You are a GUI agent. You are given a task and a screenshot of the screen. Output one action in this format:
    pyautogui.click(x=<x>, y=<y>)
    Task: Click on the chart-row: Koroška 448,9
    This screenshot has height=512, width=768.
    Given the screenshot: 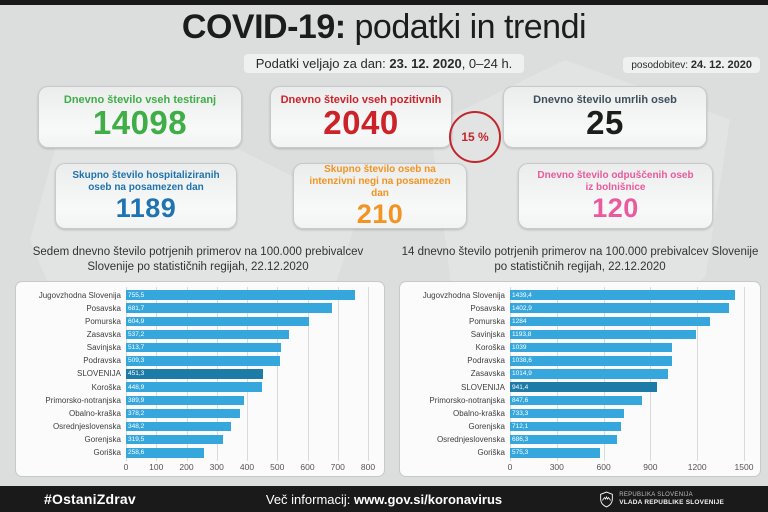 What is the action you would take?
    pyautogui.click(x=196, y=387)
    